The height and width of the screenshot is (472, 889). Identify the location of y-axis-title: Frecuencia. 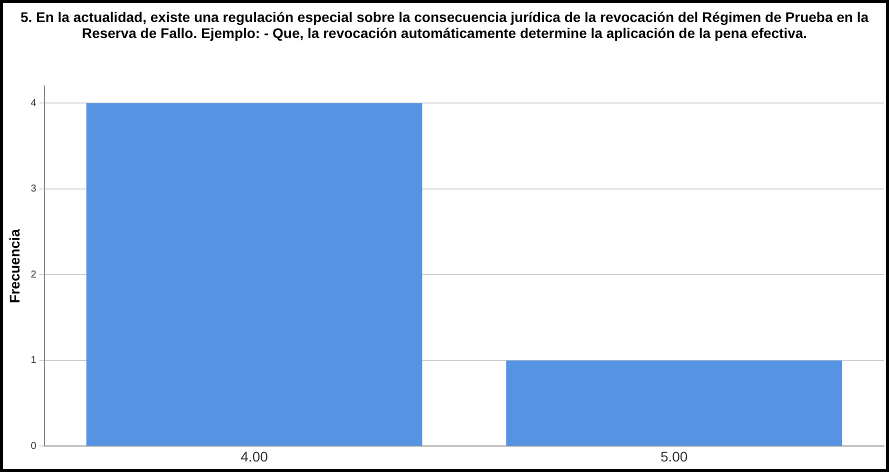
(14, 266).